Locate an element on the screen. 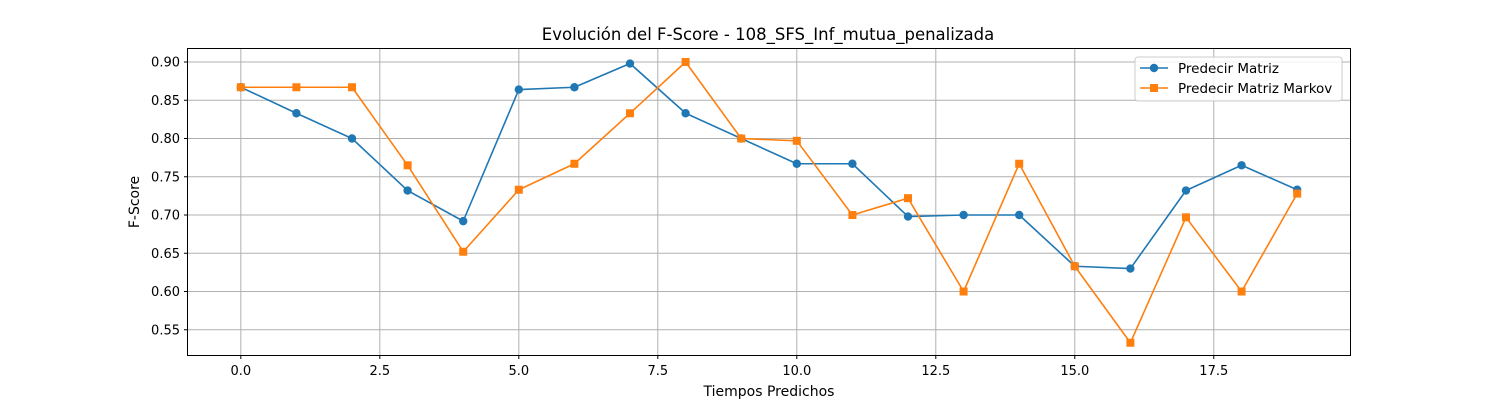  x-tick-label: 10.0 is located at coordinates (796, 371).